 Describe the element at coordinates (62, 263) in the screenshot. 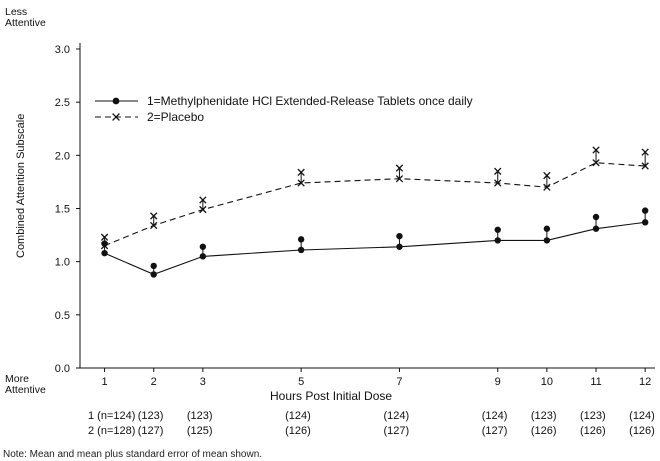

I see `y-tick-label: 1.0` at that location.